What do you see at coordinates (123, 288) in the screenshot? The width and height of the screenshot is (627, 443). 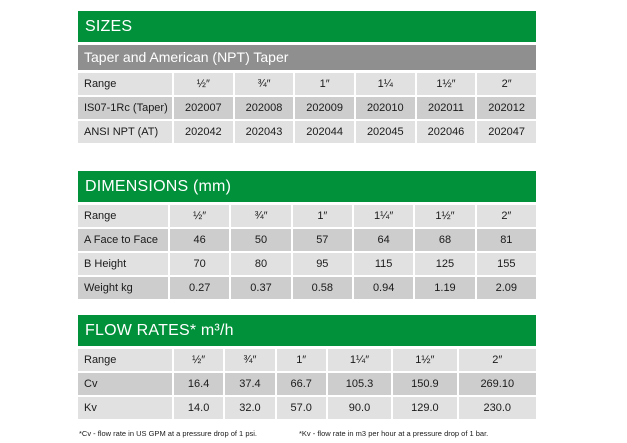 I see `dimensions-row-label: Weight kg` at bounding box center [123, 288].